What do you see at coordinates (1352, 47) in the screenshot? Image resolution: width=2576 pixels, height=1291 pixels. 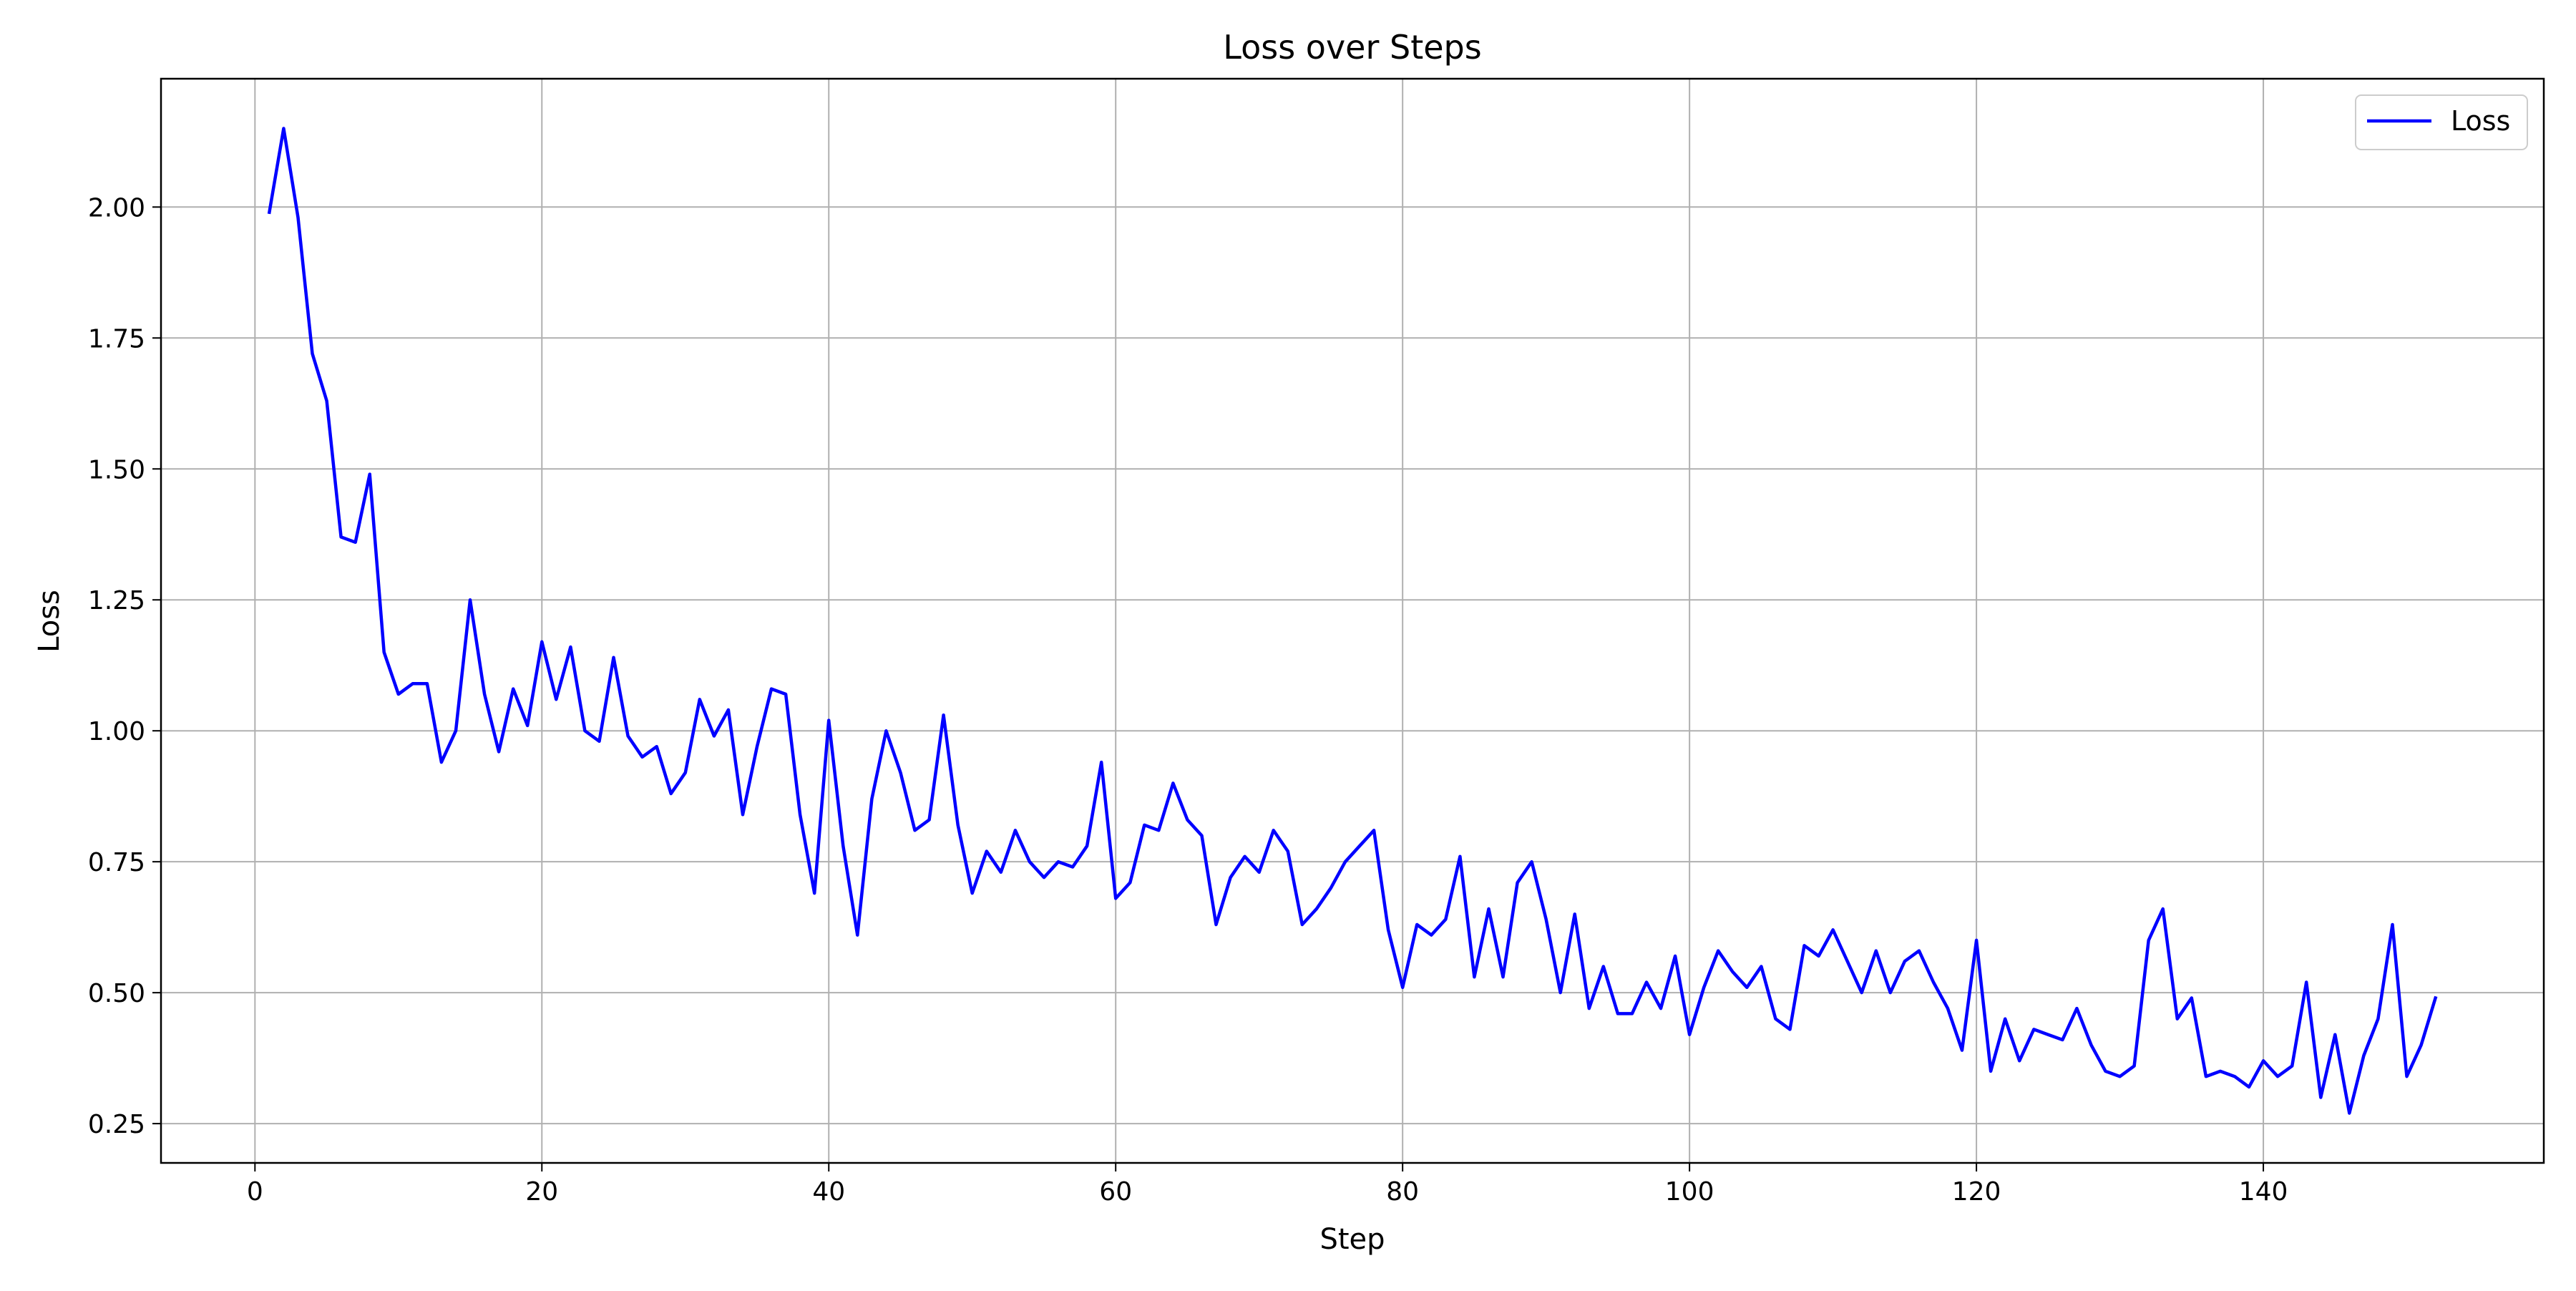 I see `chart-title: Loss over Steps` at bounding box center [1352, 47].